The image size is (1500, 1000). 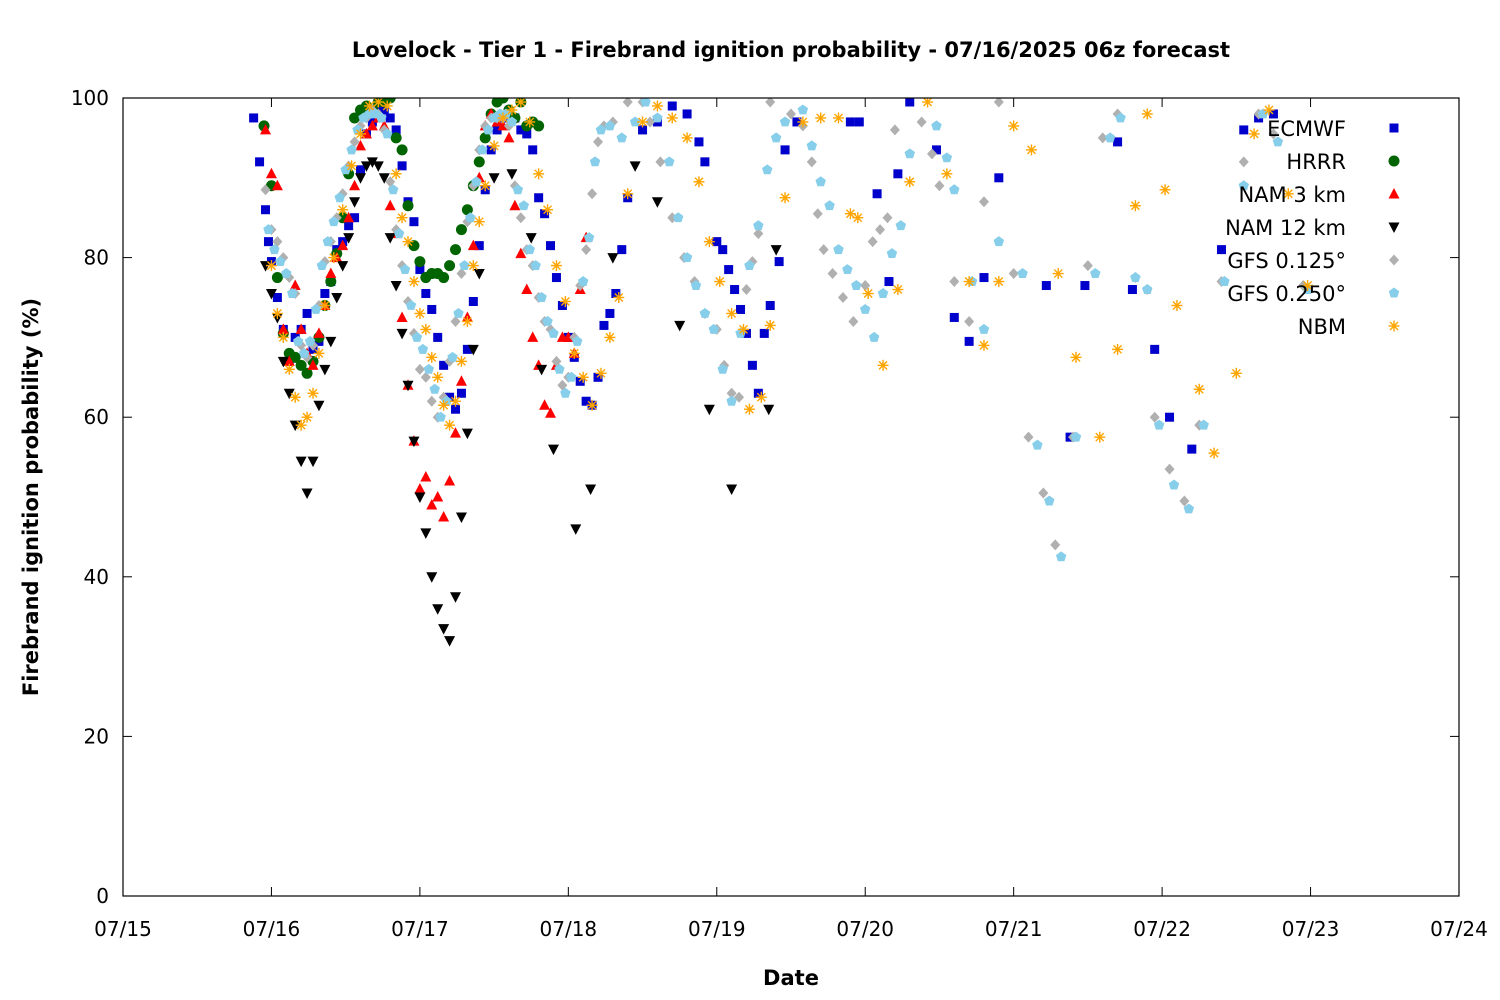 What do you see at coordinates (1394, 128) in the screenshot?
I see `legend-marker` at bounding box center [1394, 128].